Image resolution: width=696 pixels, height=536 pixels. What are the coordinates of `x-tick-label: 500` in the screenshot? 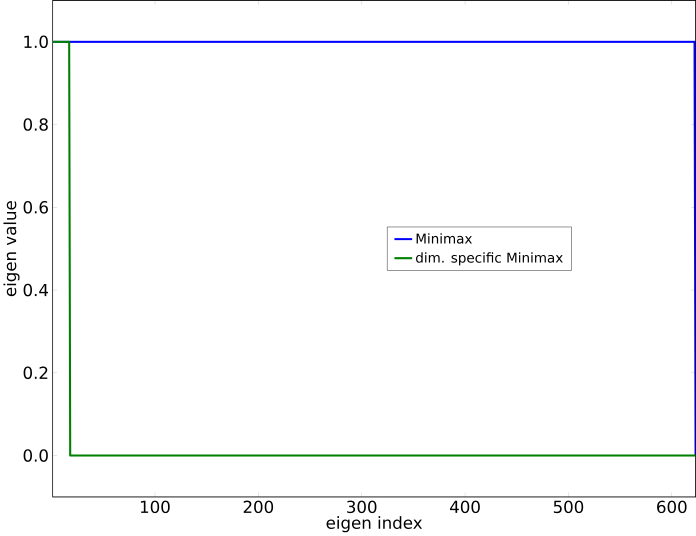 It's located at (569, 507).